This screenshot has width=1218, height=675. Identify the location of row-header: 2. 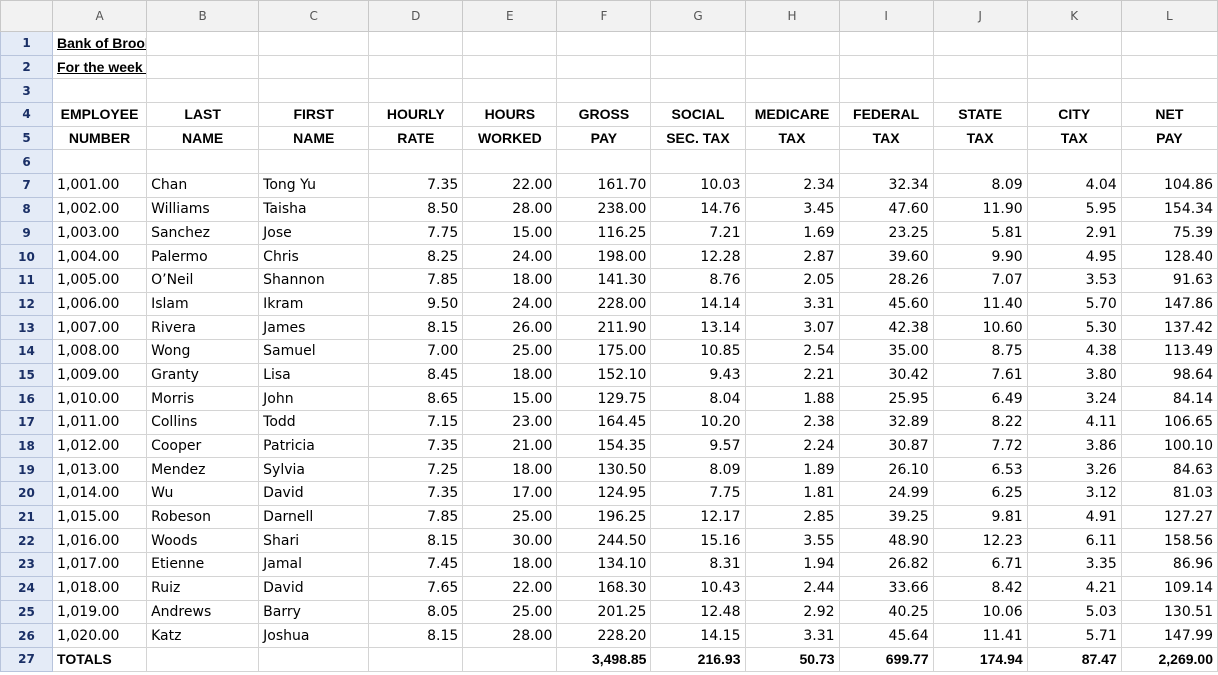
(27, 67).